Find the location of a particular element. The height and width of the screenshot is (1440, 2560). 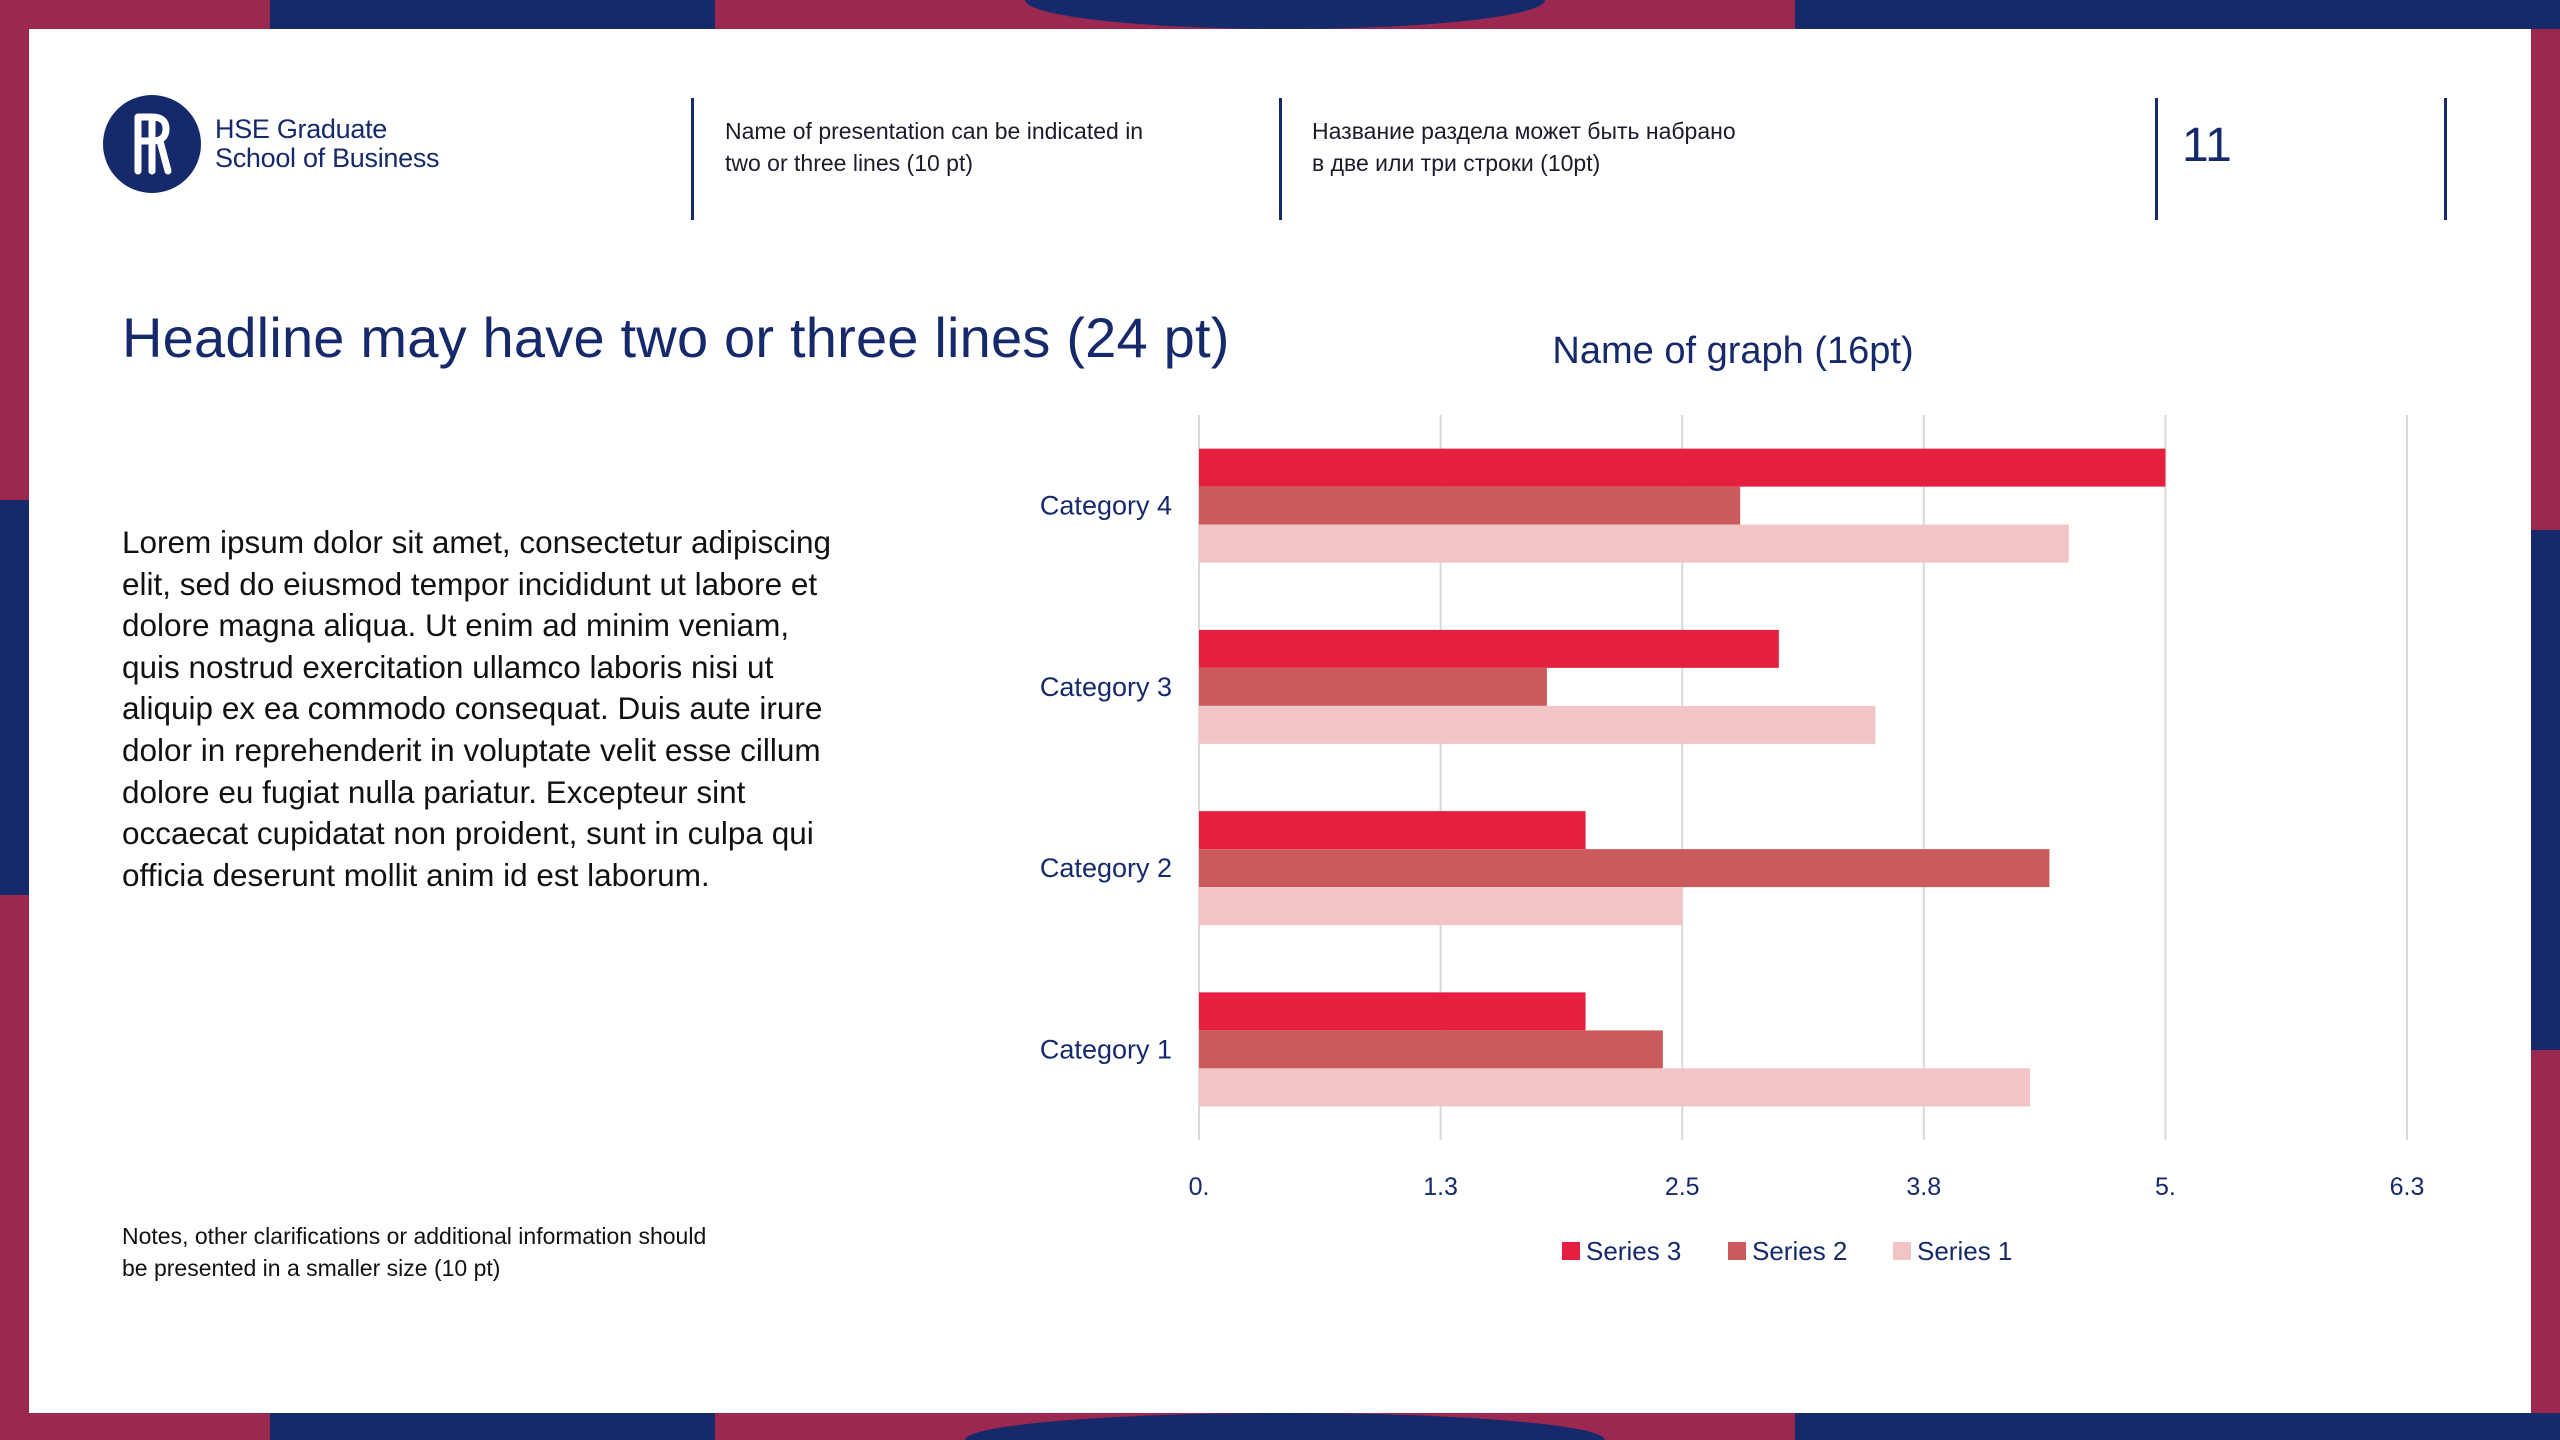

hse-logo-text: HSE Graduate School of Business is located at coordinates (327, 143).